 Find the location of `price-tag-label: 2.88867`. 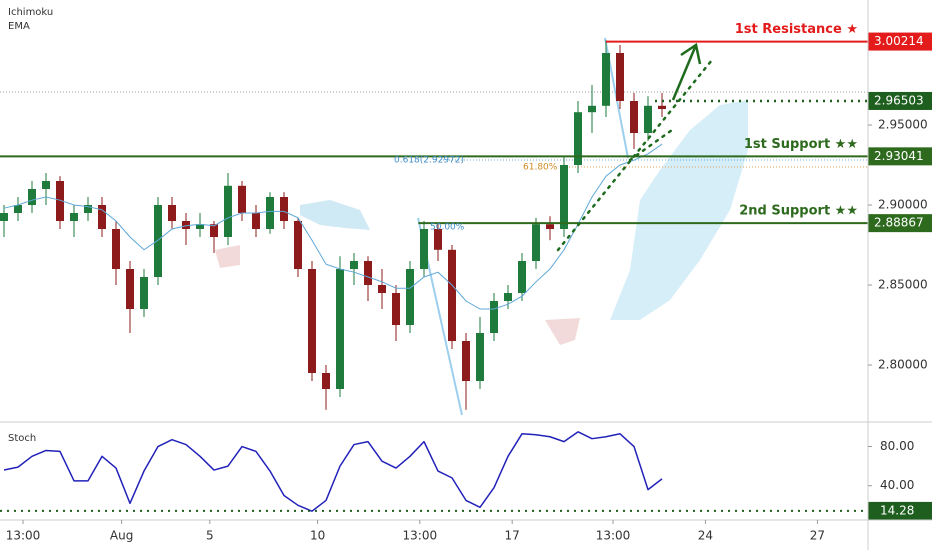

price-tag-label: 2.88867 is located at coordinates (899, 223).